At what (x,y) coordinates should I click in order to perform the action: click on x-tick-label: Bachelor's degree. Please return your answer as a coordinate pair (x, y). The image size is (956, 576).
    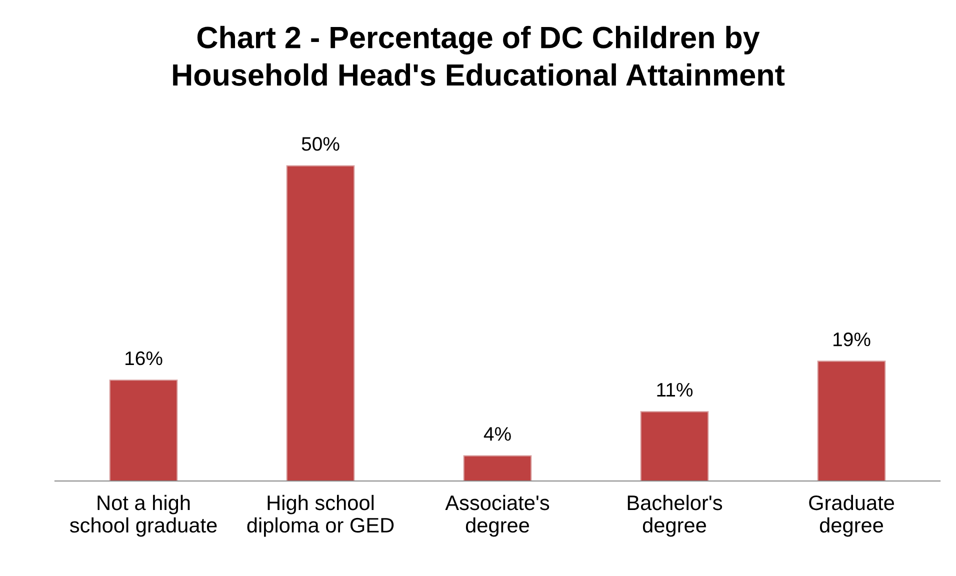
    Looking at the image, I should click on (675, 515).